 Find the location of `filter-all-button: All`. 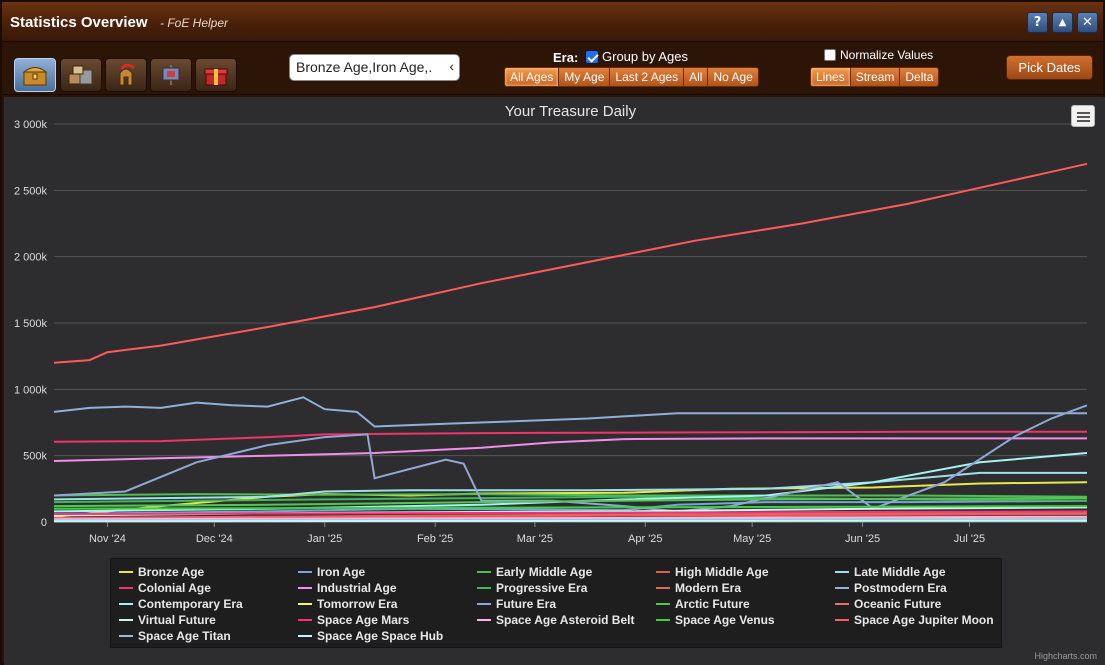

filter-all-button: All is located at coordinates (695, 77).